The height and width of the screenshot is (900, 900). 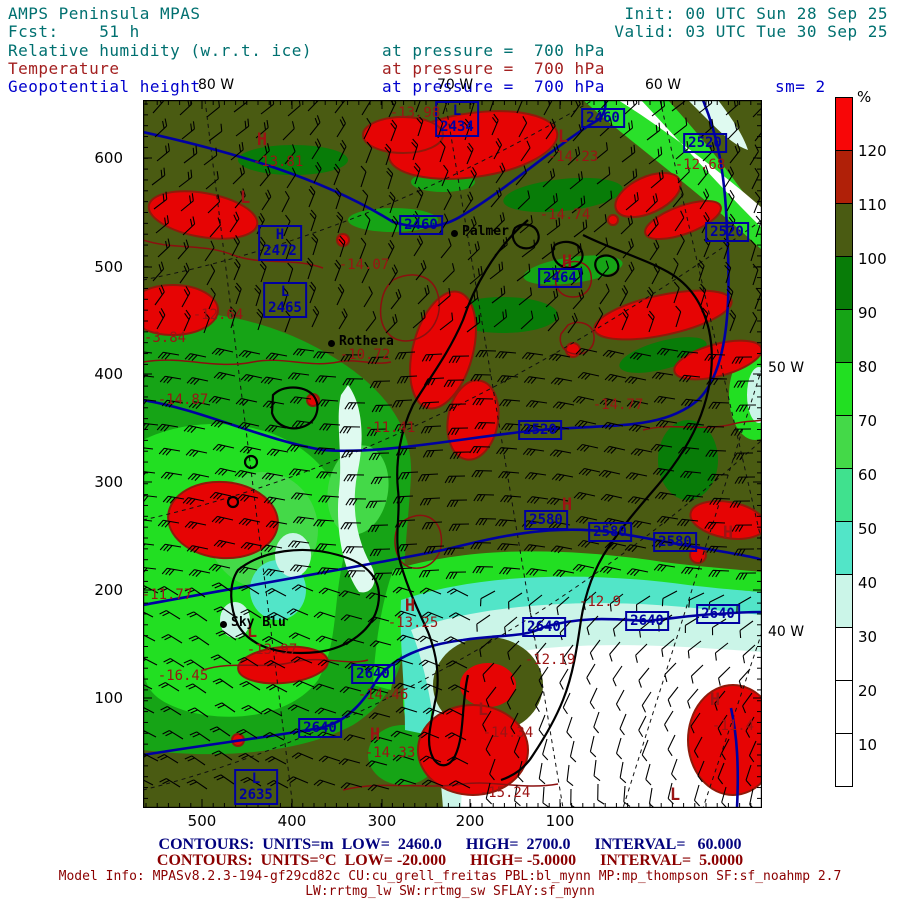 I want to click on y-axis-label: 400, so click(x=108, y=374).